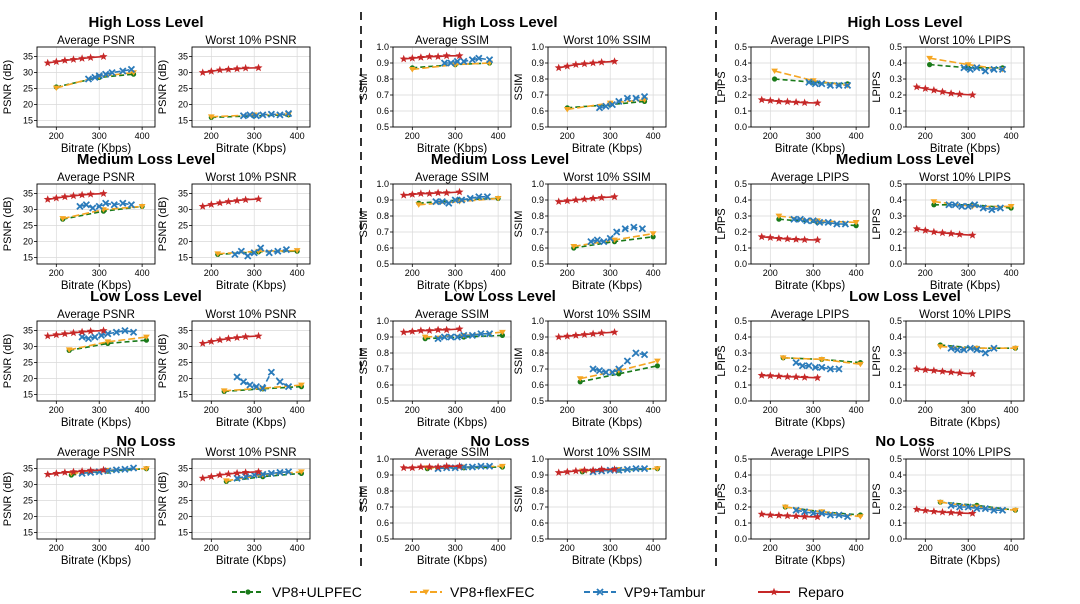  Describe the element at coordinates (492, 592) in the screenshot. I see `legend-label: VP8+flexFEC` at that location.